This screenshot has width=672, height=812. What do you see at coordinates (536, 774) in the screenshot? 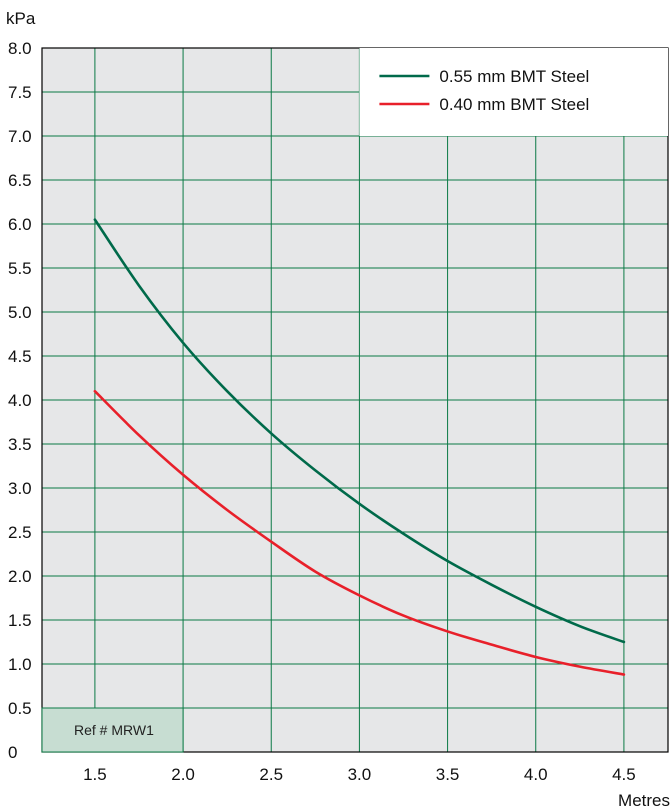
I see `x-tick-label: 4.0` at bounding box center [536, 774].